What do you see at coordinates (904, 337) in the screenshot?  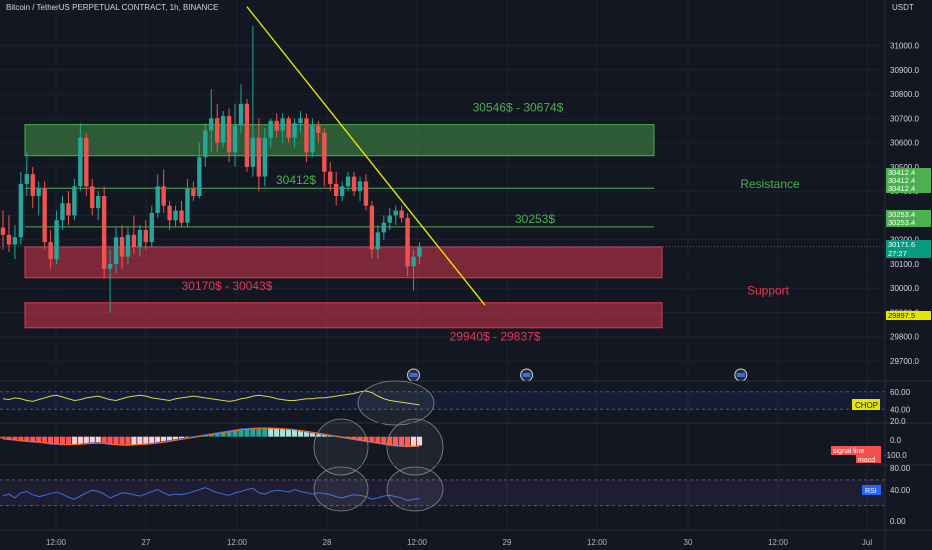 I see `price-tick: 29800.0` at bounding box center [904, 337].